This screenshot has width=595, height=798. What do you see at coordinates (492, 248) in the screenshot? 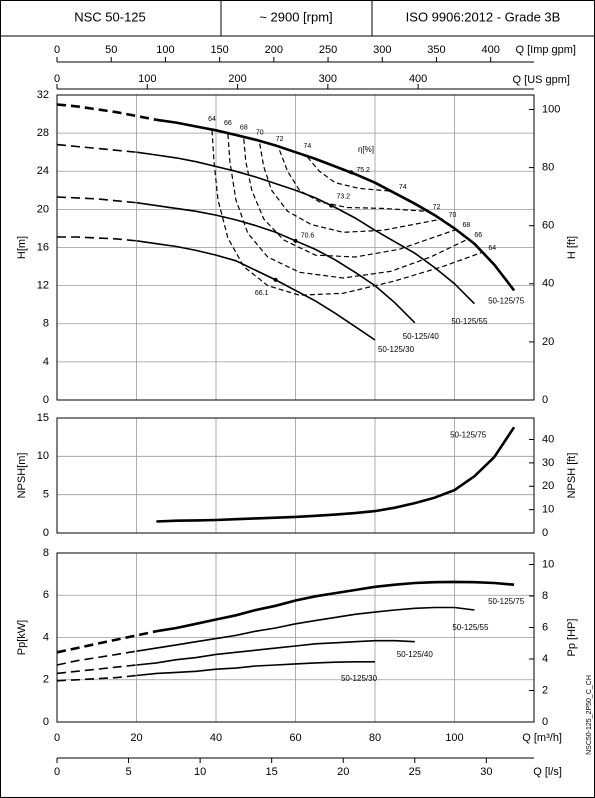
I see `efficiency-label: 64` at bounding box center [492, 248].